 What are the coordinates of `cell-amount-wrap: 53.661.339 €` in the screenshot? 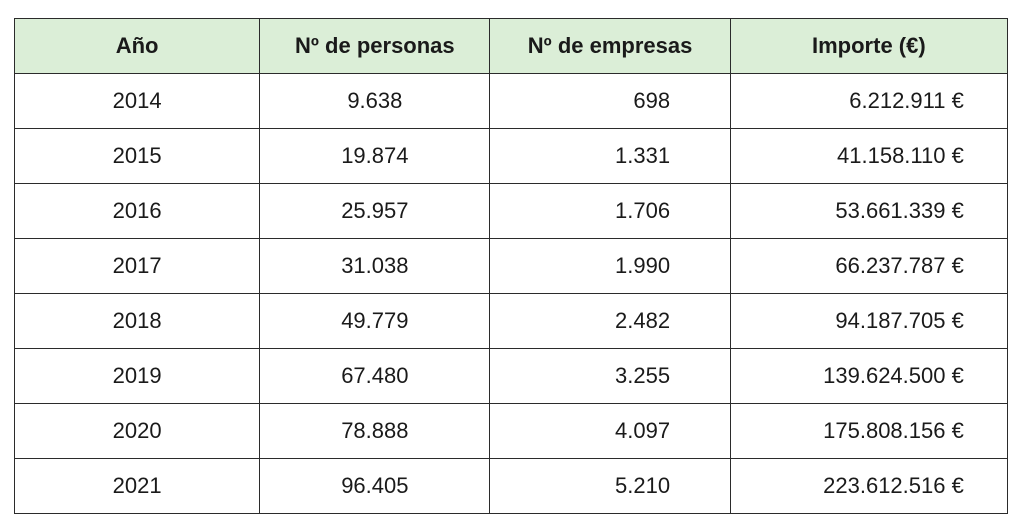 It's located at (869, 211).